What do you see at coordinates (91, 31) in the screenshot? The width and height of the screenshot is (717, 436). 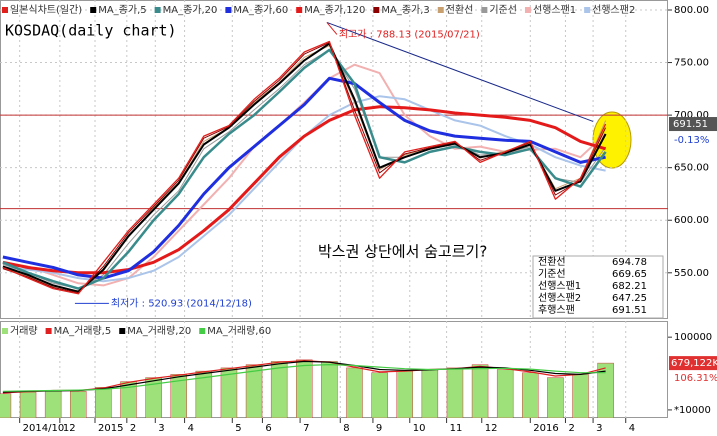 I see `chart-title: KOSDAQ(daily chart)` at bounding box center [91, 31].